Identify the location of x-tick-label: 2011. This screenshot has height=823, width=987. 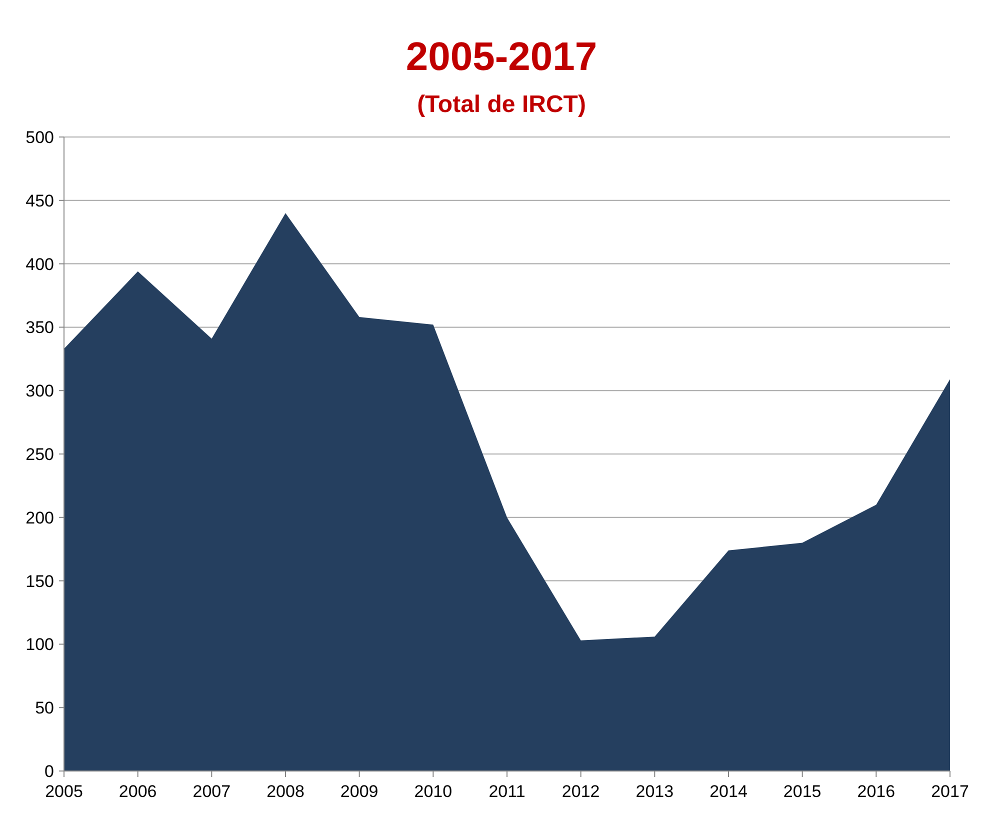
(507, 791).